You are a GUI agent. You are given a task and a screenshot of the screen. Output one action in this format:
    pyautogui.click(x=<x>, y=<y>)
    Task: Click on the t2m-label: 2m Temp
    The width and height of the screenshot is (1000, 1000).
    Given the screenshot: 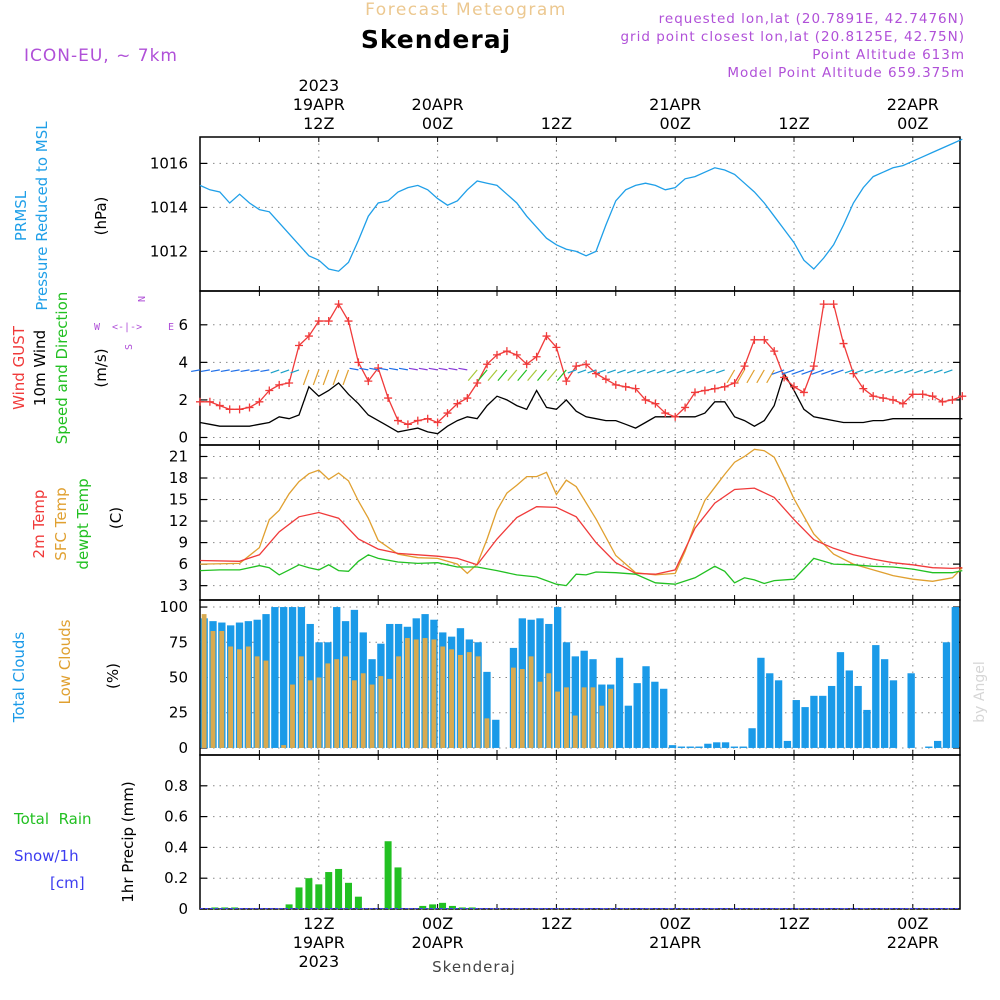 What is the action you would take?
    pyautogui.click(x=39, y=524)
    